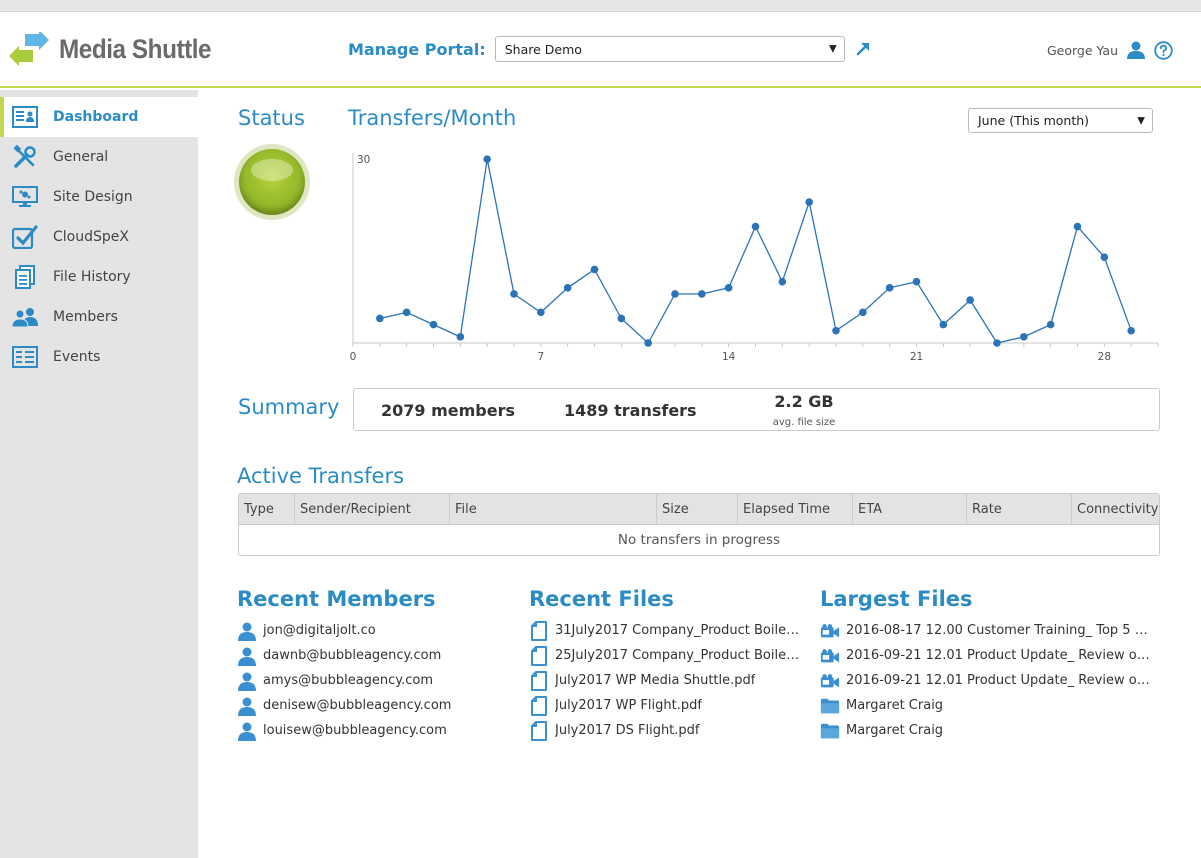  I want to click on folder-icon, so click(830, 706).